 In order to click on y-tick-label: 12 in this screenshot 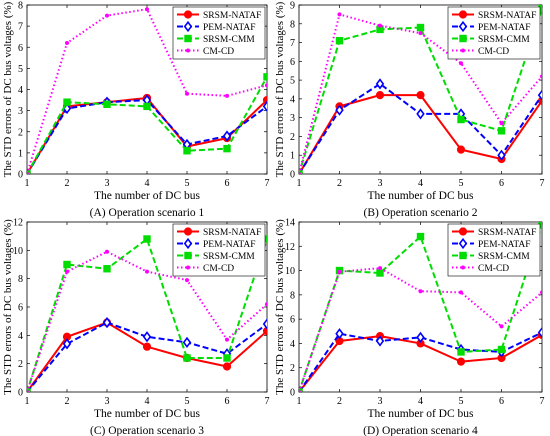, I will do `click(290, 247)`.